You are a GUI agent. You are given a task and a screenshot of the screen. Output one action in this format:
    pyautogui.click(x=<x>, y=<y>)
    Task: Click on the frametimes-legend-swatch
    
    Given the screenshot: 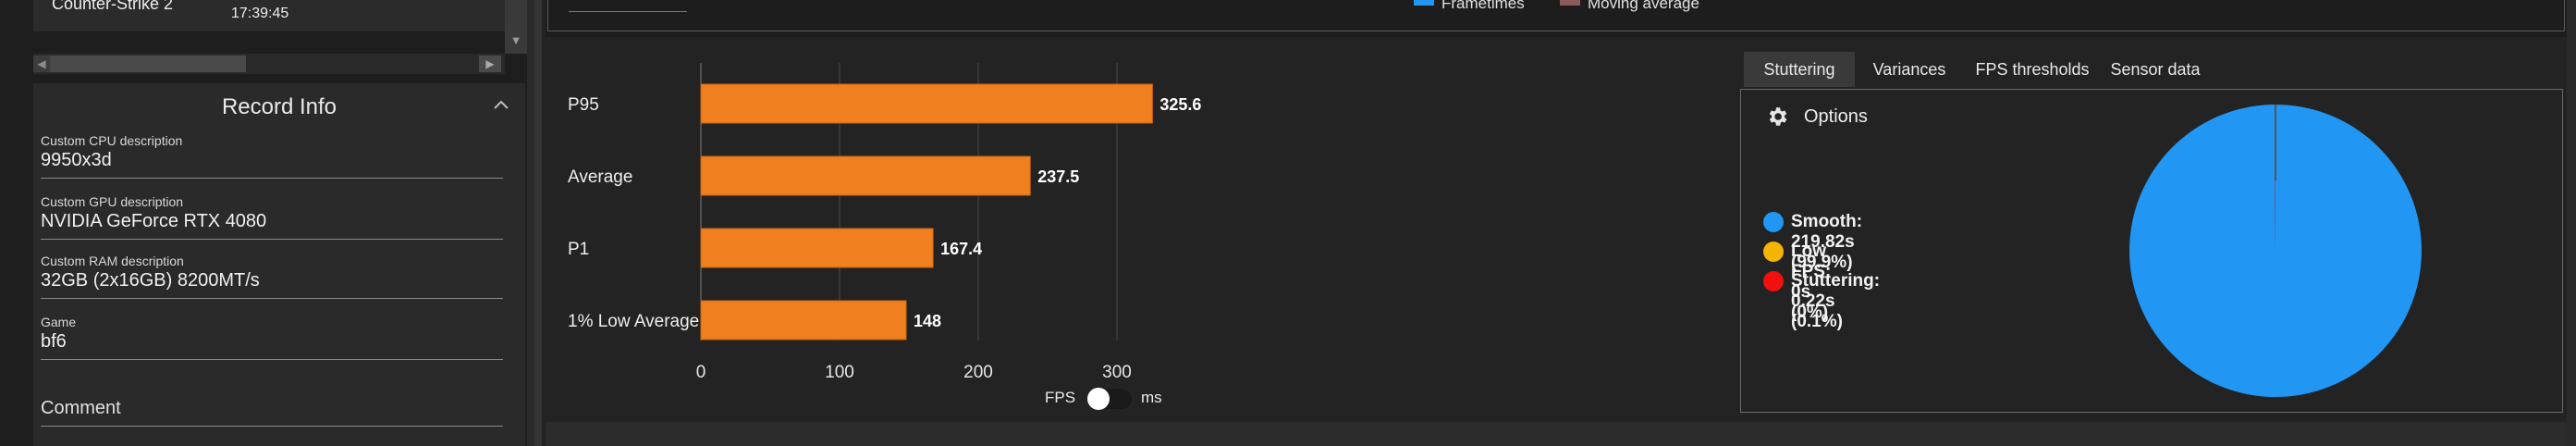 What is the action you would take?
    pyautogui.click(x=1424, y=3)
    